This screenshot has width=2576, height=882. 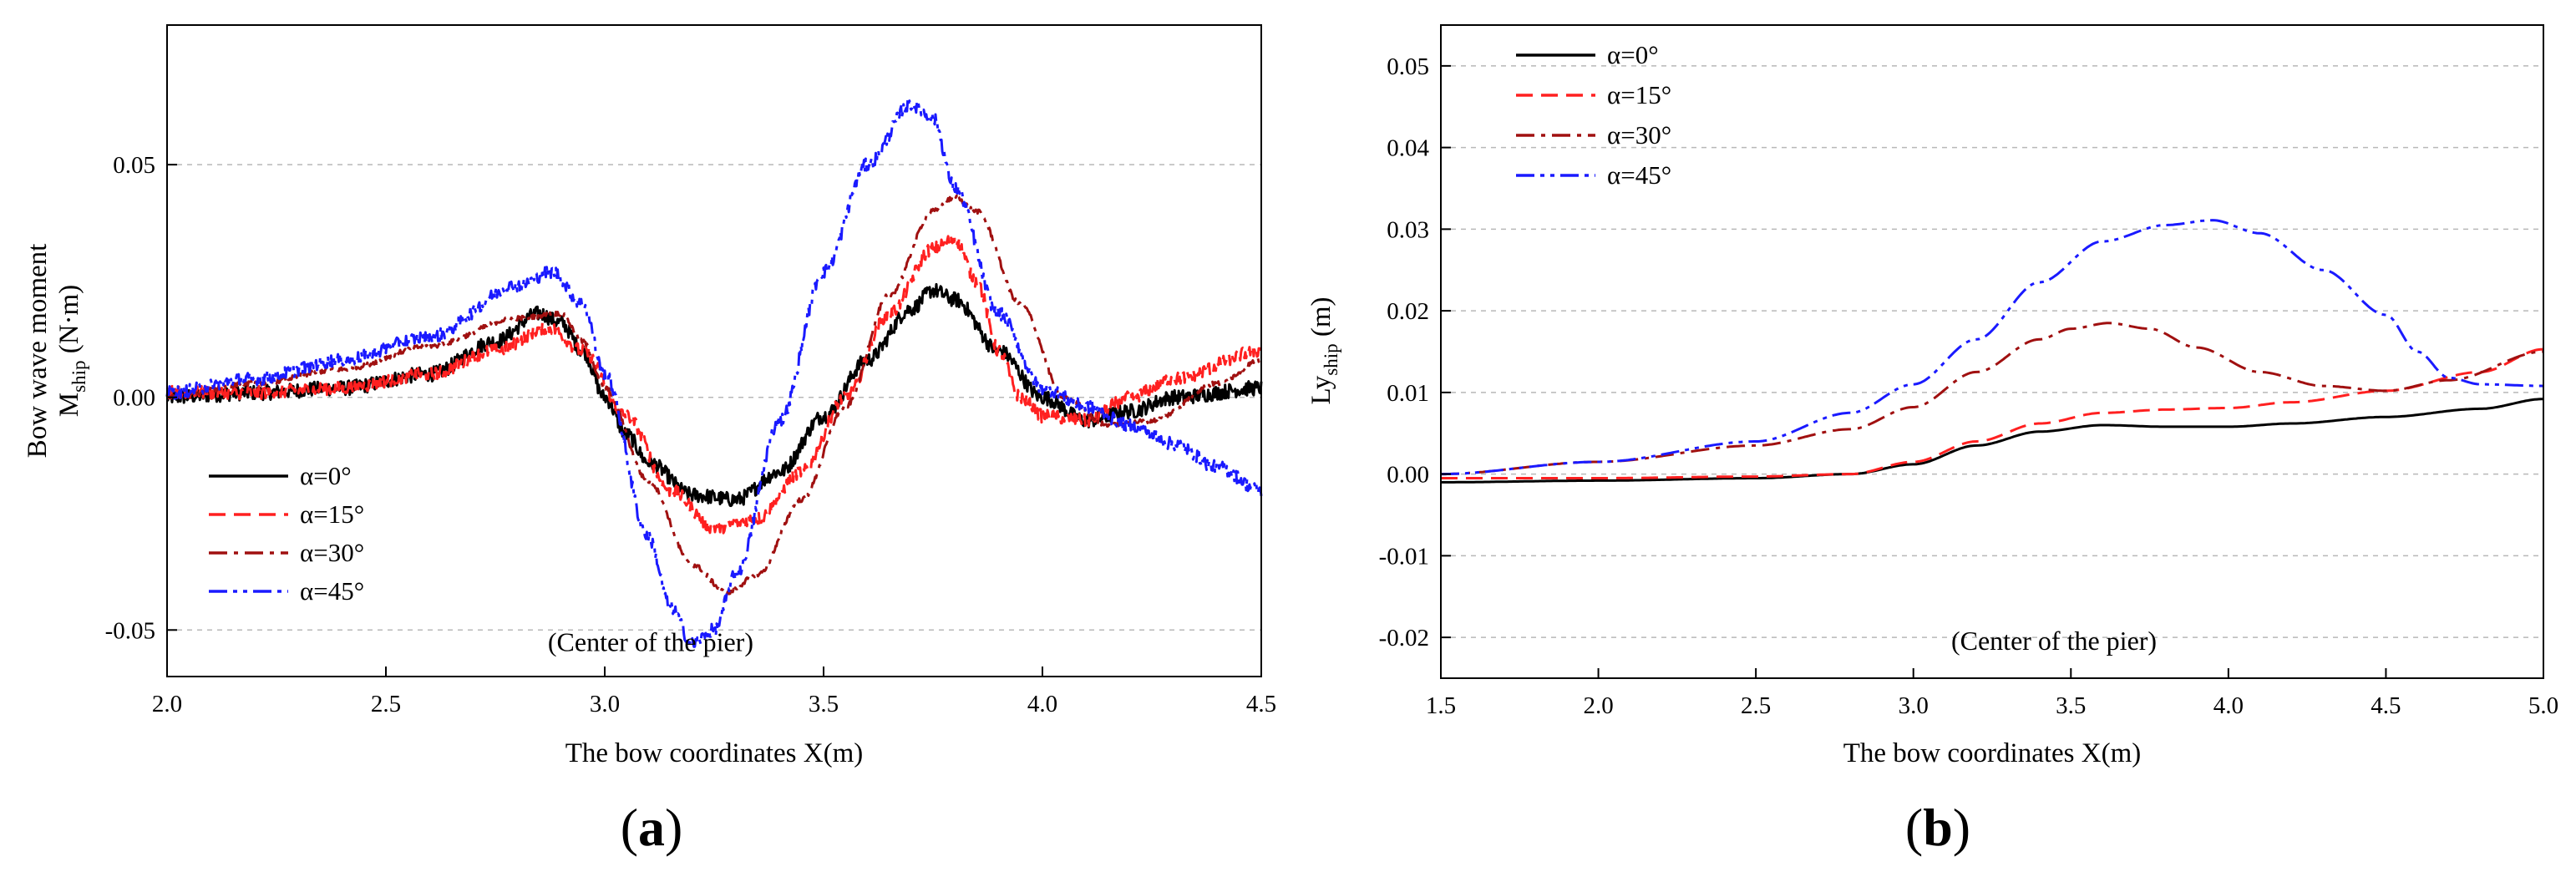 I want to click on legend-label-b-3: α=45°, so click(x=1639, y=175).